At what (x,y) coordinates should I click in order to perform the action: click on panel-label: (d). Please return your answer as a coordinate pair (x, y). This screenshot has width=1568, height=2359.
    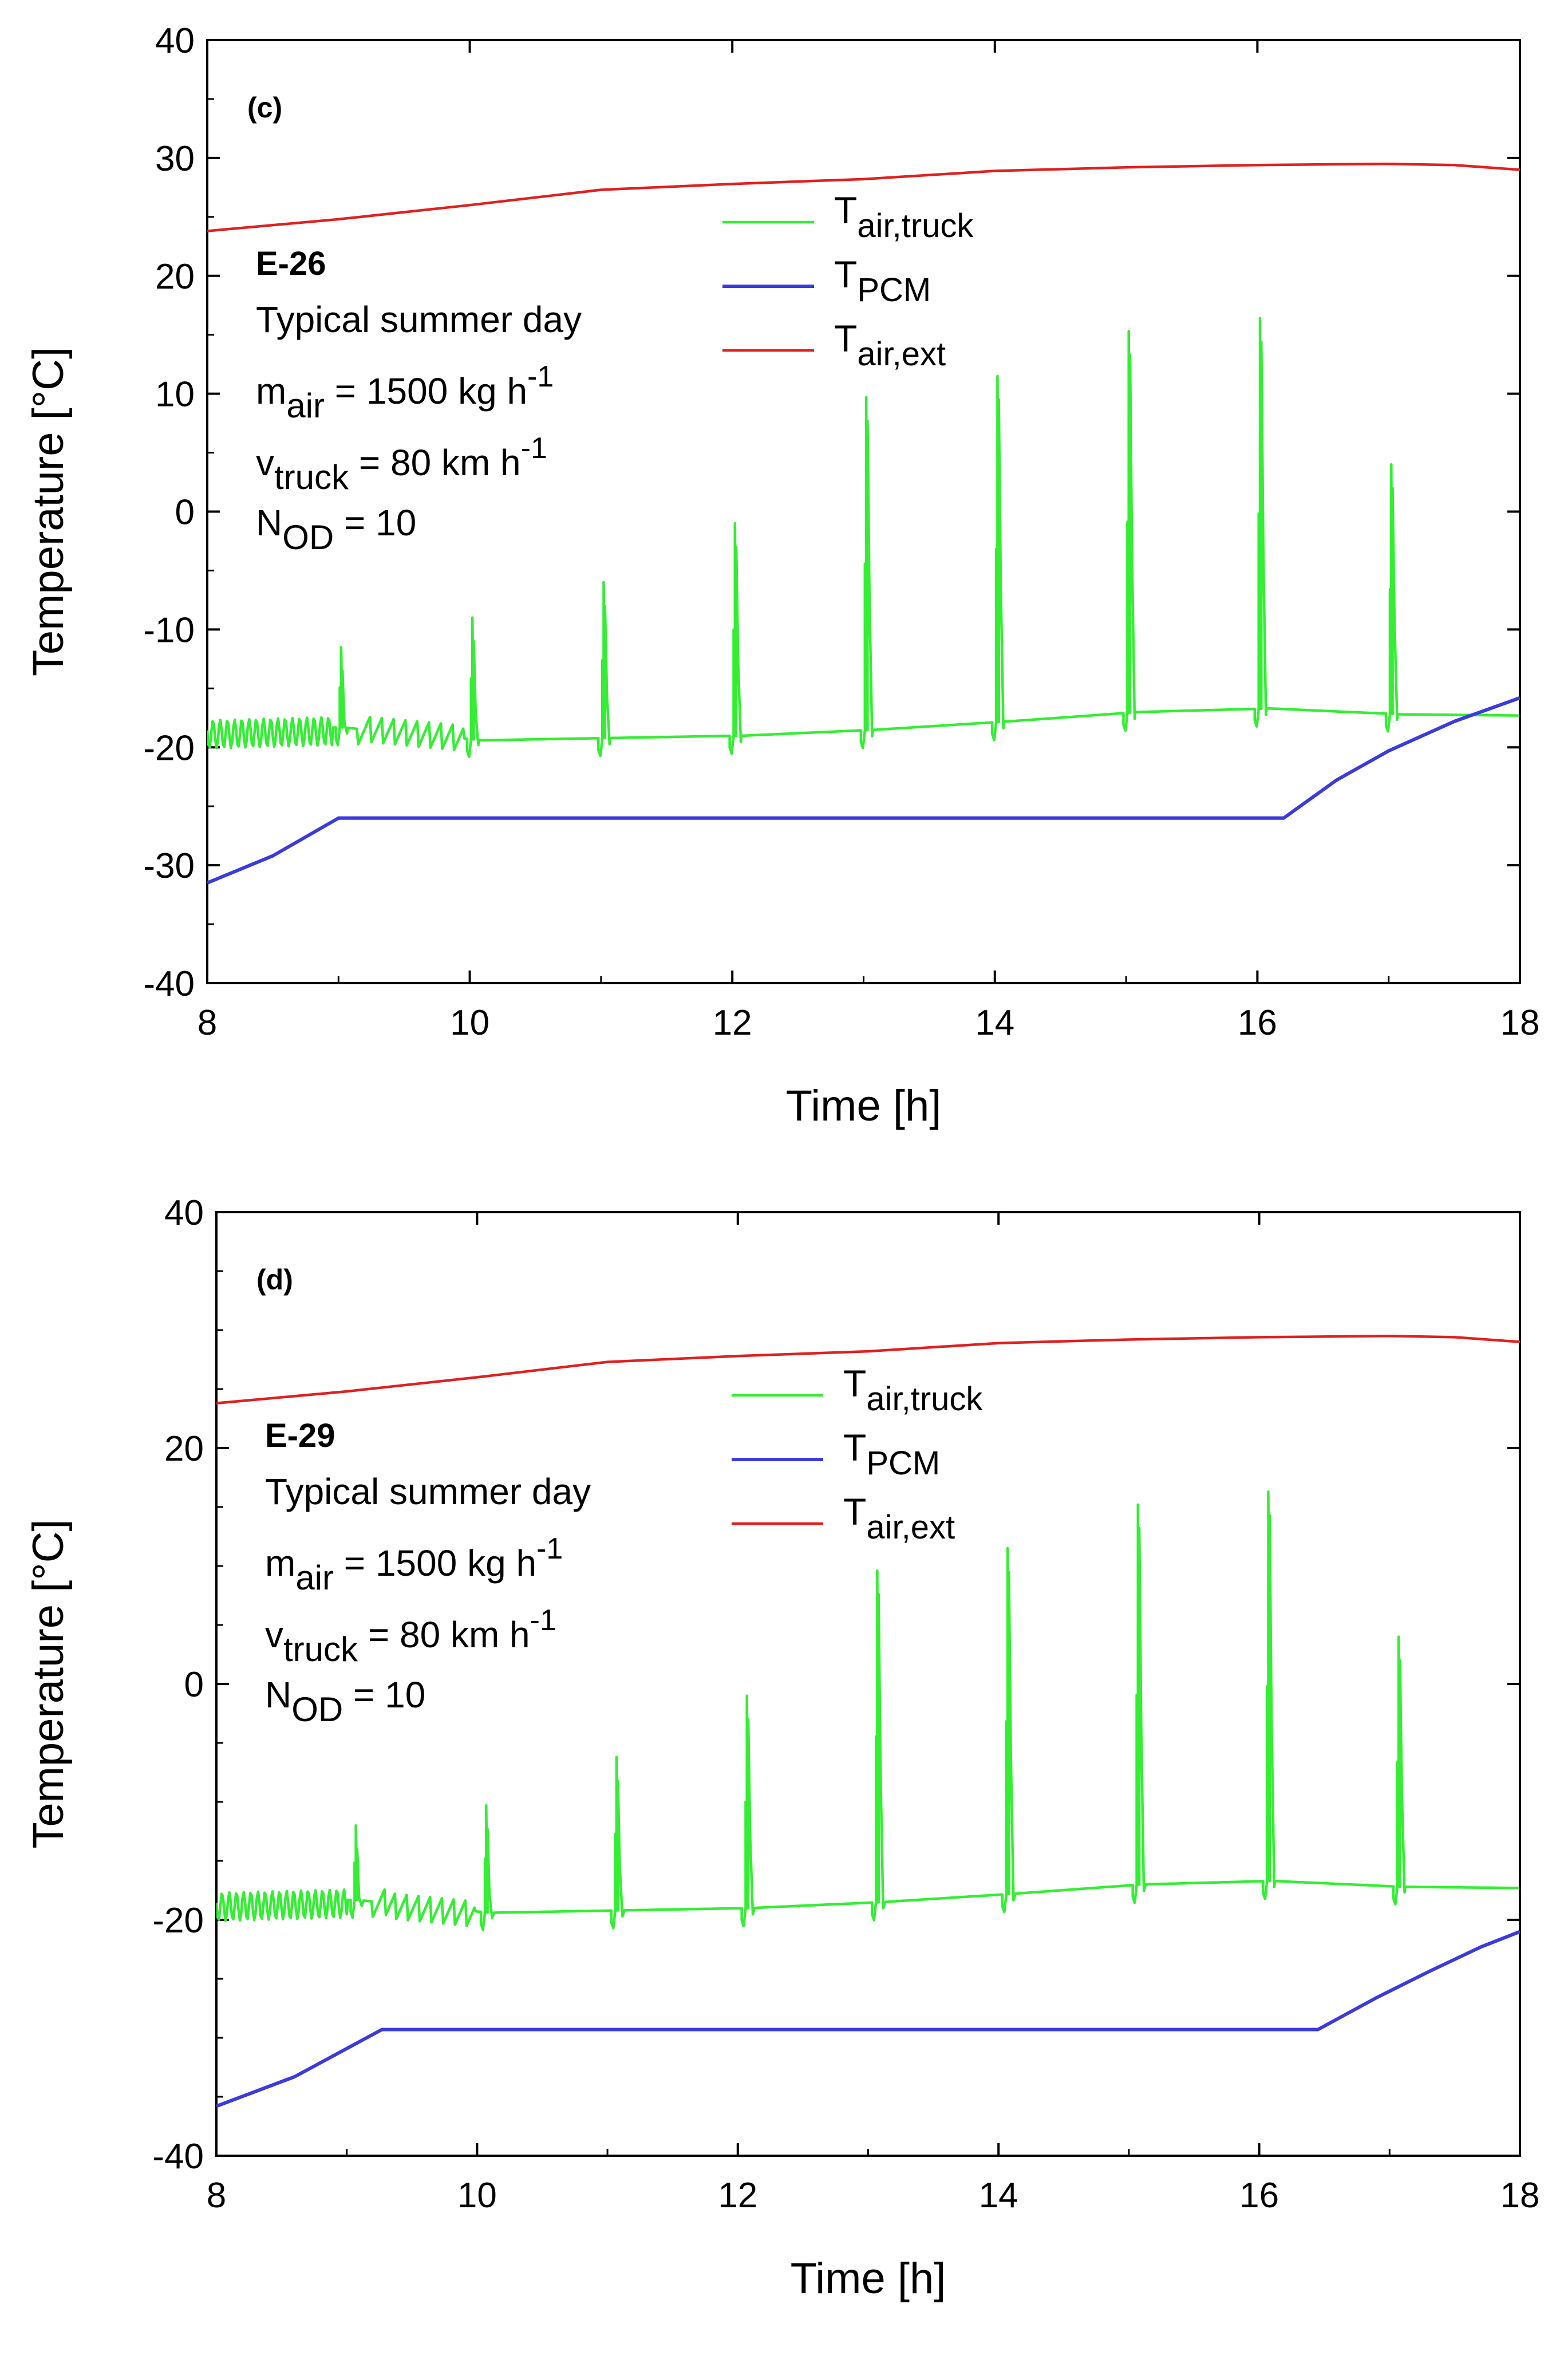
    Looking at the image, I should click on (274, 1280).